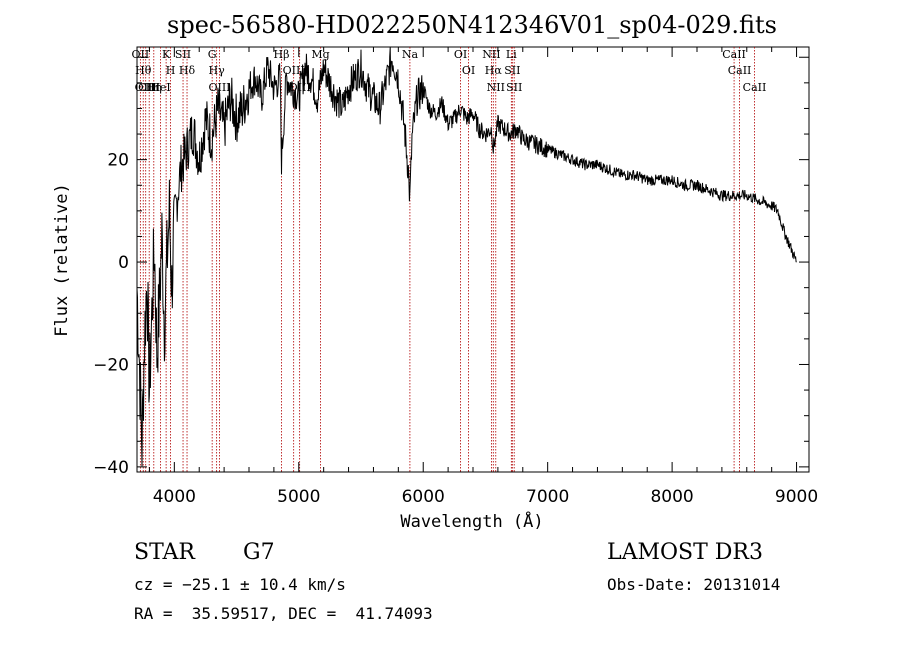  Describe the element at coordinates (671, 497) in the screenshot. I see `x-tick-label: 8000` at that location.